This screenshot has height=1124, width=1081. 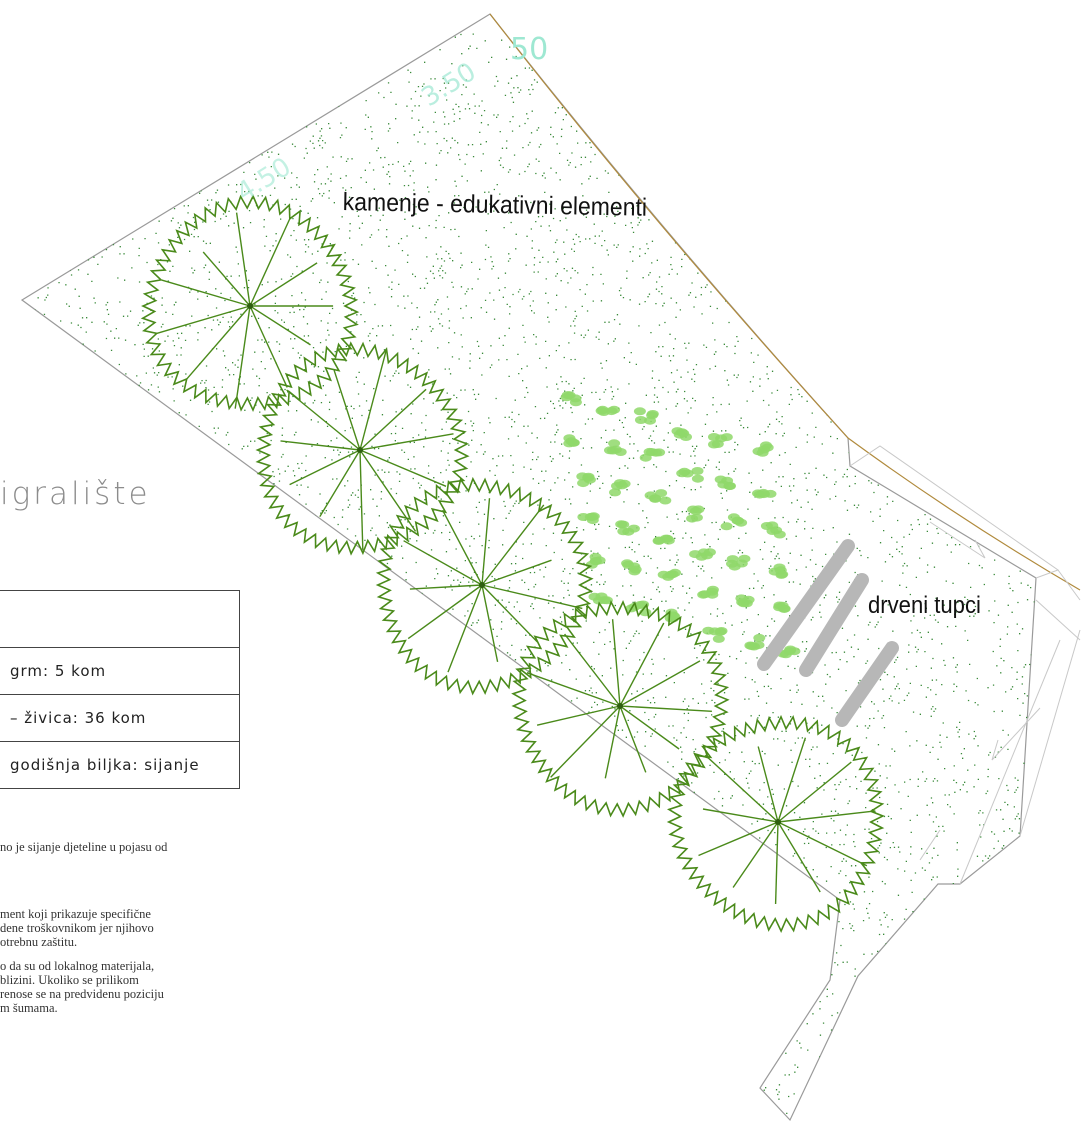 I want to click on legend-row-hedge: – živica: 36 kom, so click(x=120, y=718).